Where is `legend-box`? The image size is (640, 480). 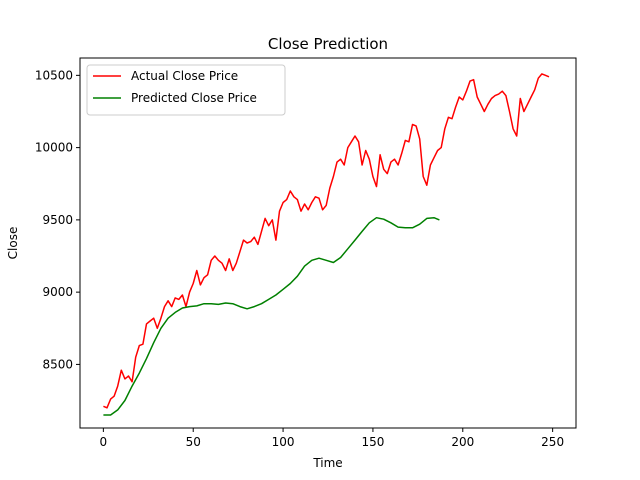 legend-box is located at coordinates (186, 90).